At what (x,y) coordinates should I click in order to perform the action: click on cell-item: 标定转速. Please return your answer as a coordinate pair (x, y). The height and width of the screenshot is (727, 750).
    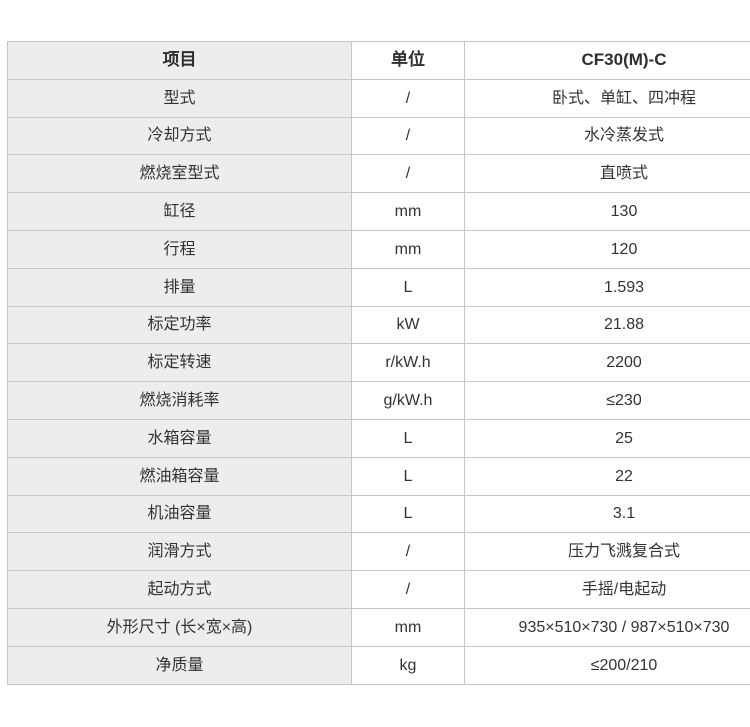
    Looking at the image, I should click on (179, 363).